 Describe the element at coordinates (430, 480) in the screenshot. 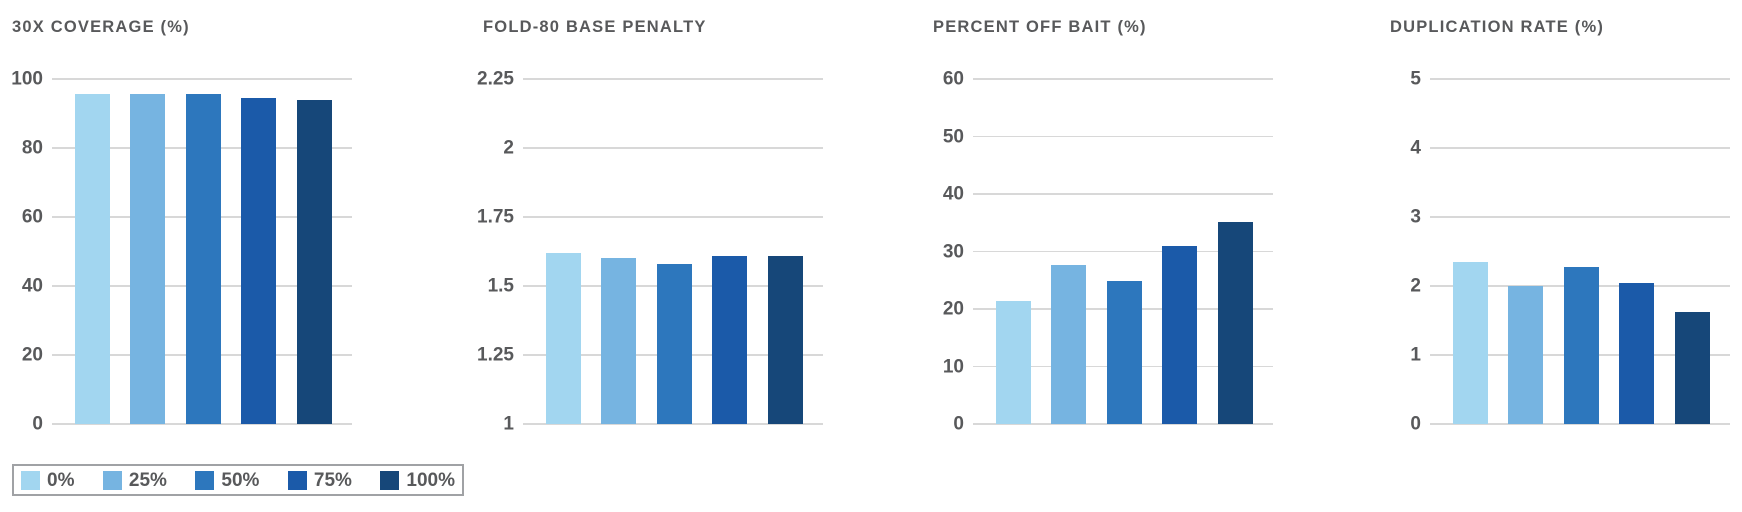

I see `legend-label: 100%` at that location.